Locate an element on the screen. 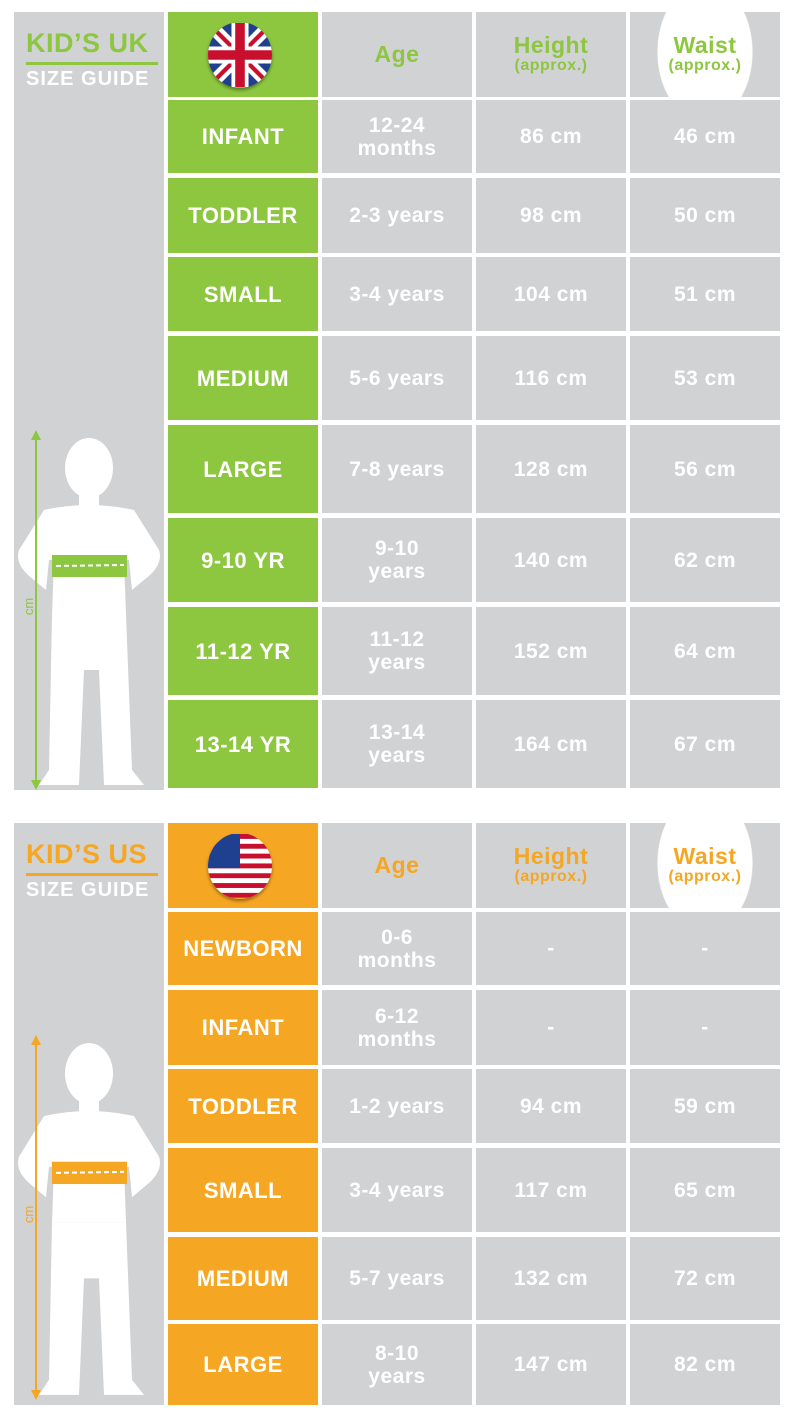  uk-waist-value: 67 cm is located at coordinates (705, 744).